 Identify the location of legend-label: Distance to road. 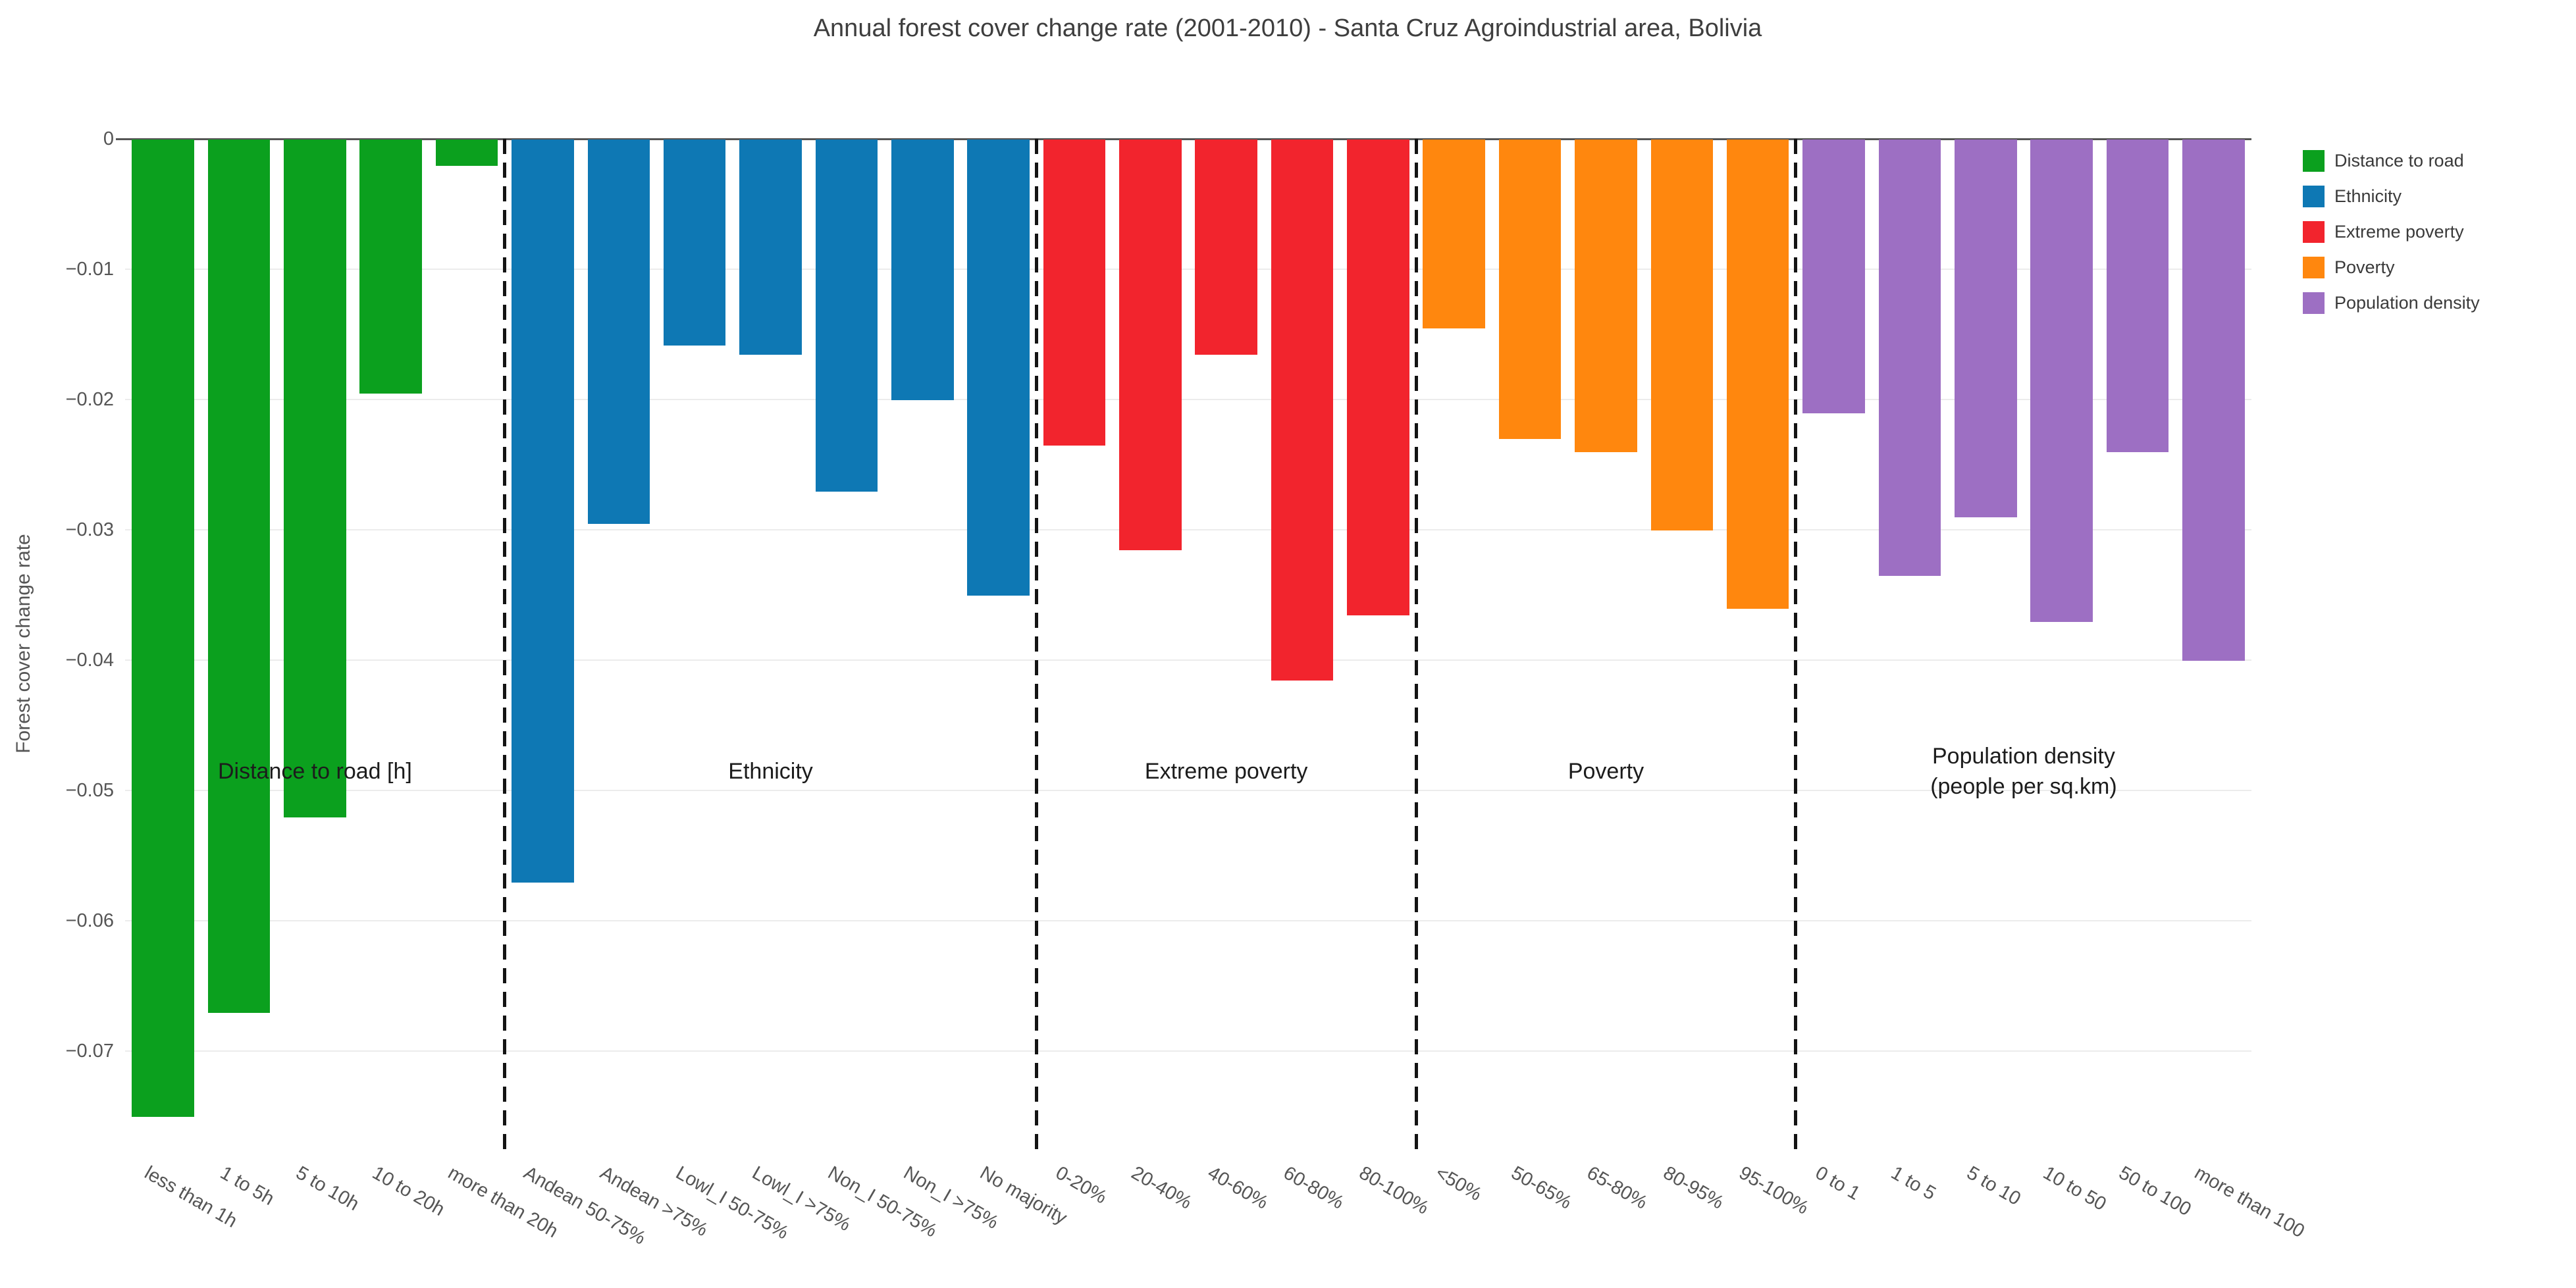
(2399, 160).